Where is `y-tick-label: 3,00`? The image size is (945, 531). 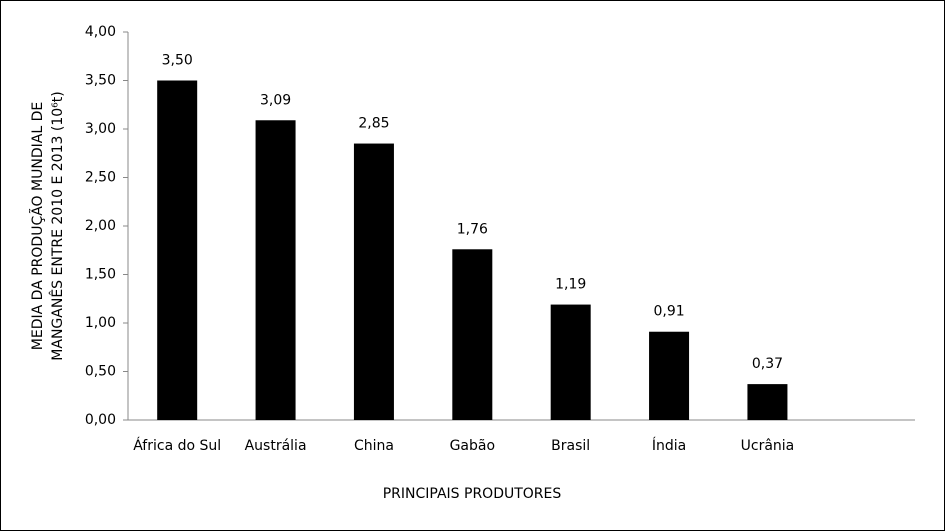
y-tick-label: 3,00 is located at coordinates (100, 129).